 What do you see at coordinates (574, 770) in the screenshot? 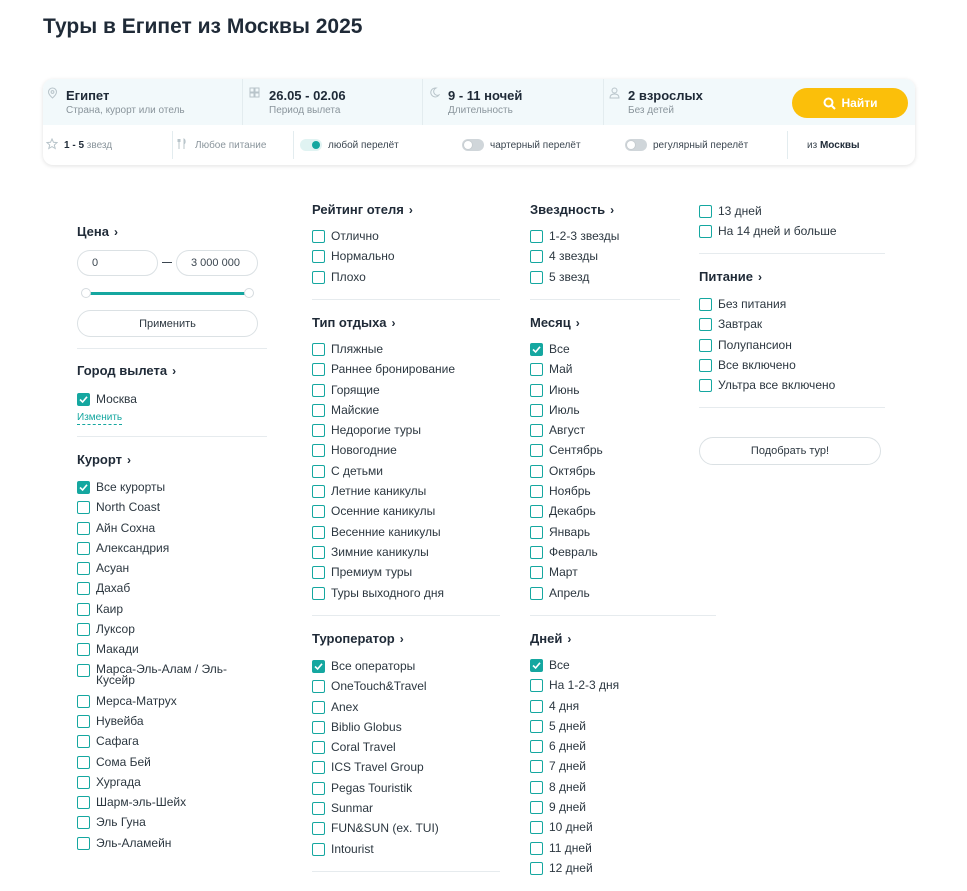
I see `checkbox-option: 7 дней` at bounding box center [574, 770].